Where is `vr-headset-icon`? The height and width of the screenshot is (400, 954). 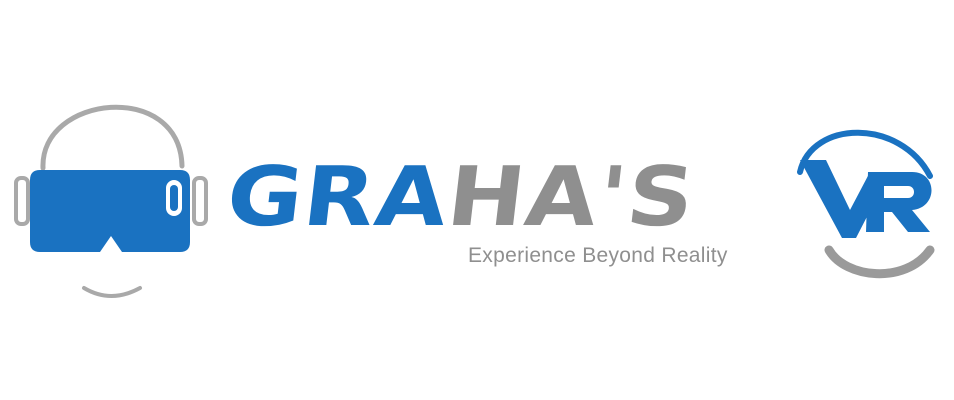
vr-headset-icon is located at coordinates (111, 201).